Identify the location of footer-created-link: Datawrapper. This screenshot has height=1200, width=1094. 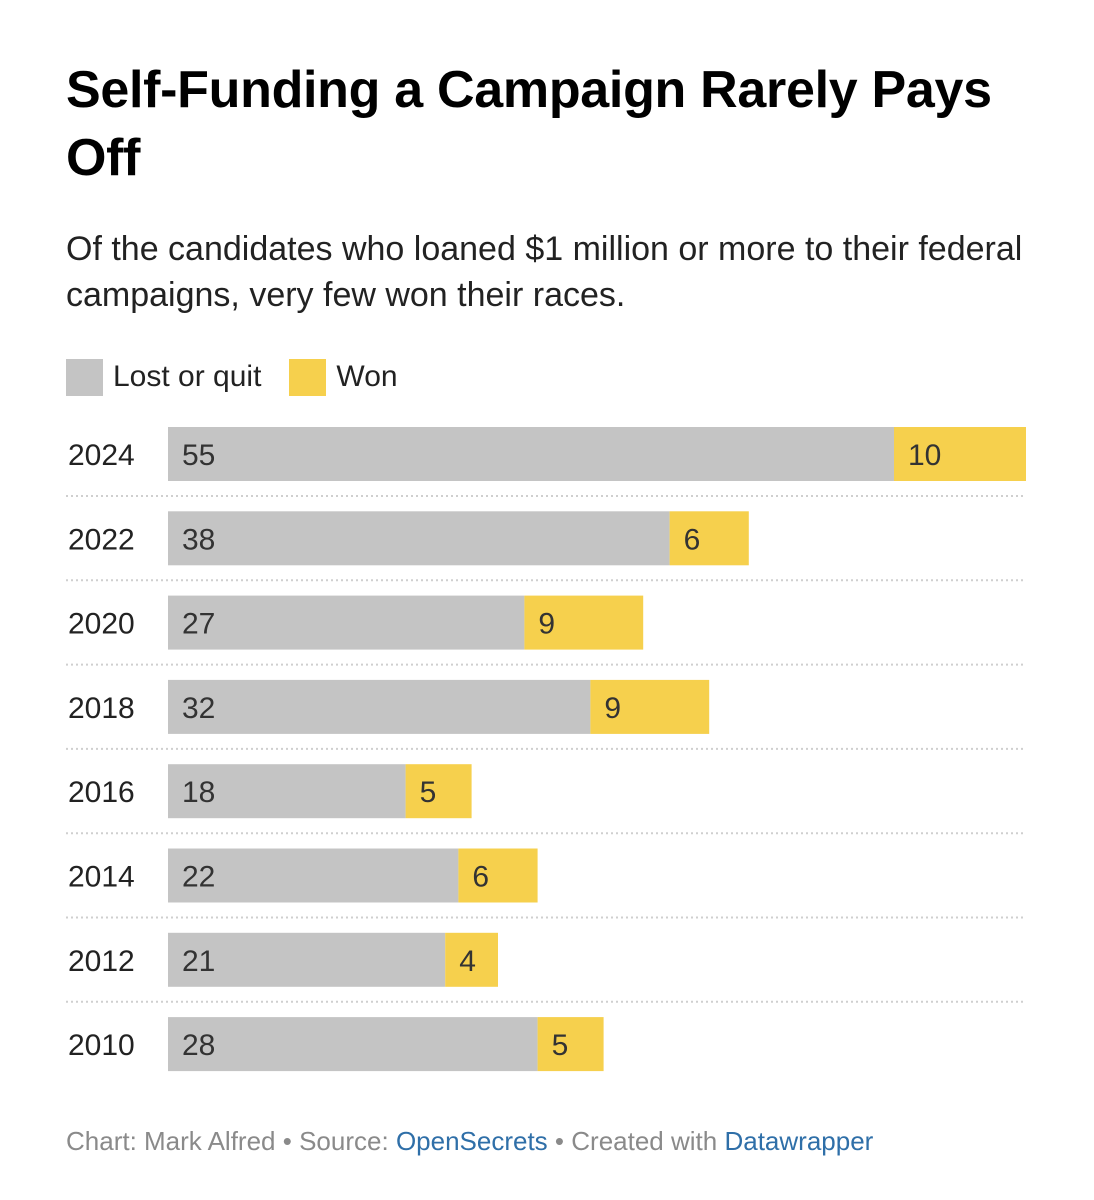
(799, 1141).